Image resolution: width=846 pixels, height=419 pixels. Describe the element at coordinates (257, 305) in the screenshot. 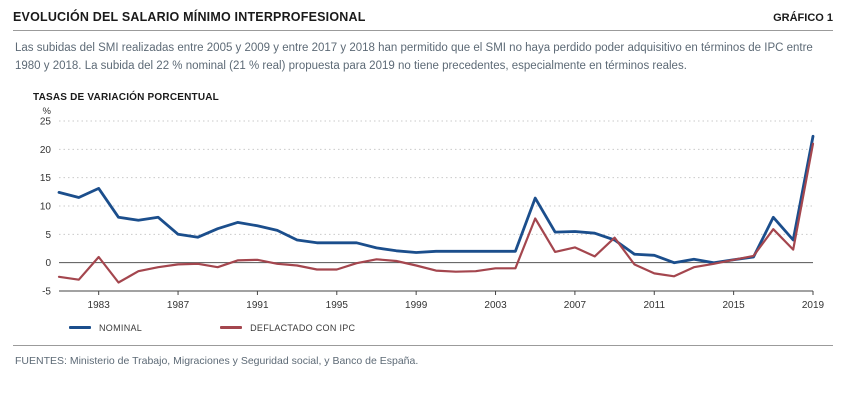

I see `x-tick-label: 1991` at that location.